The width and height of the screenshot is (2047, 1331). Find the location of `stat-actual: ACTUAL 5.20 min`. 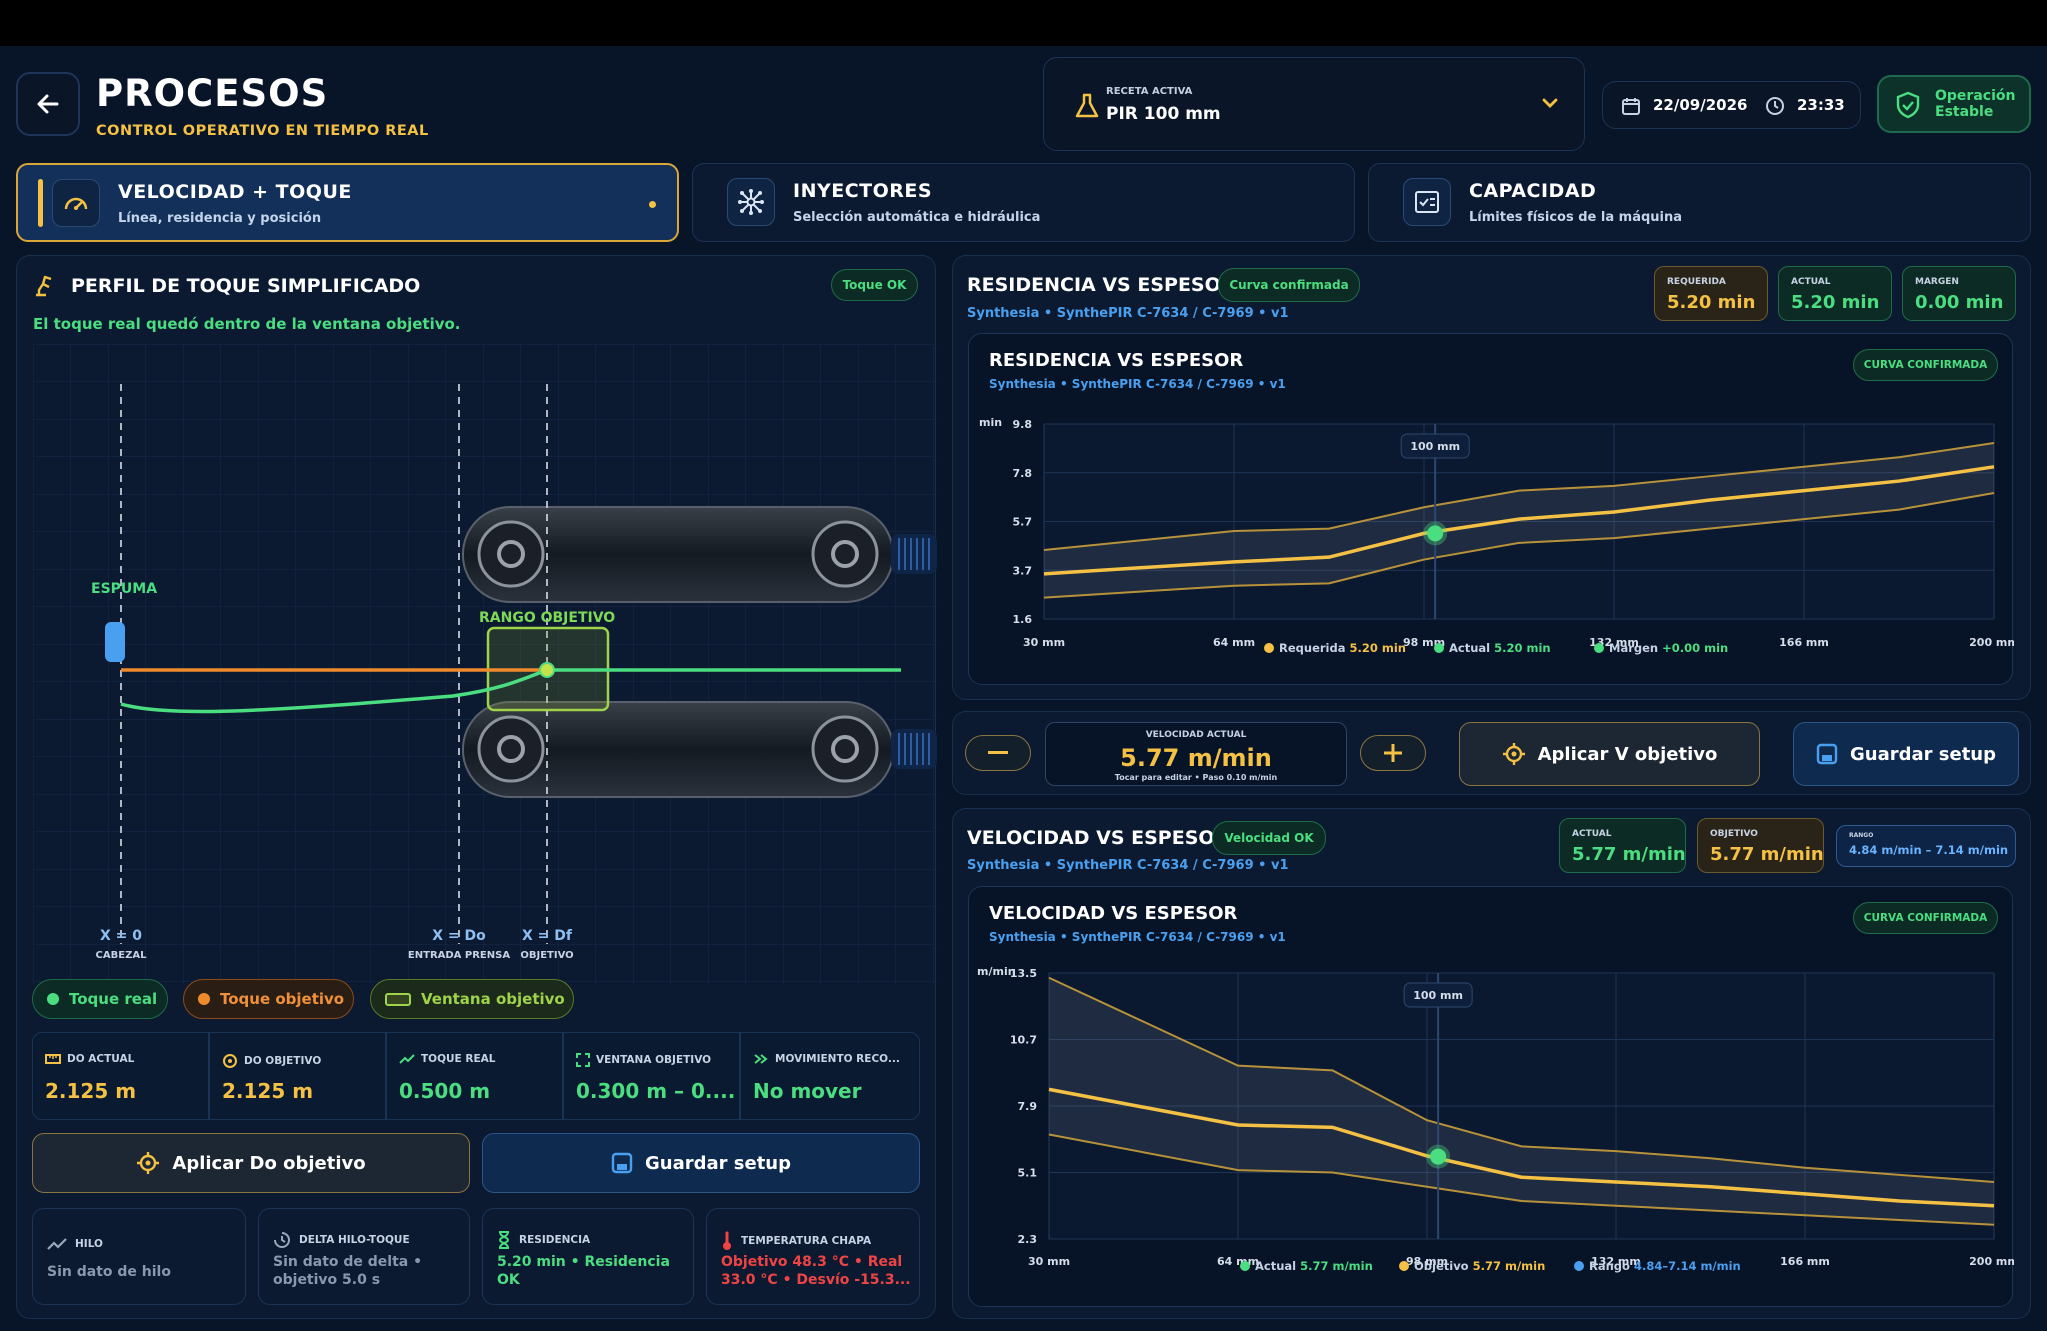

stat-actual: ACTUAL 5.20 min is located at coordinates (1835, 293).